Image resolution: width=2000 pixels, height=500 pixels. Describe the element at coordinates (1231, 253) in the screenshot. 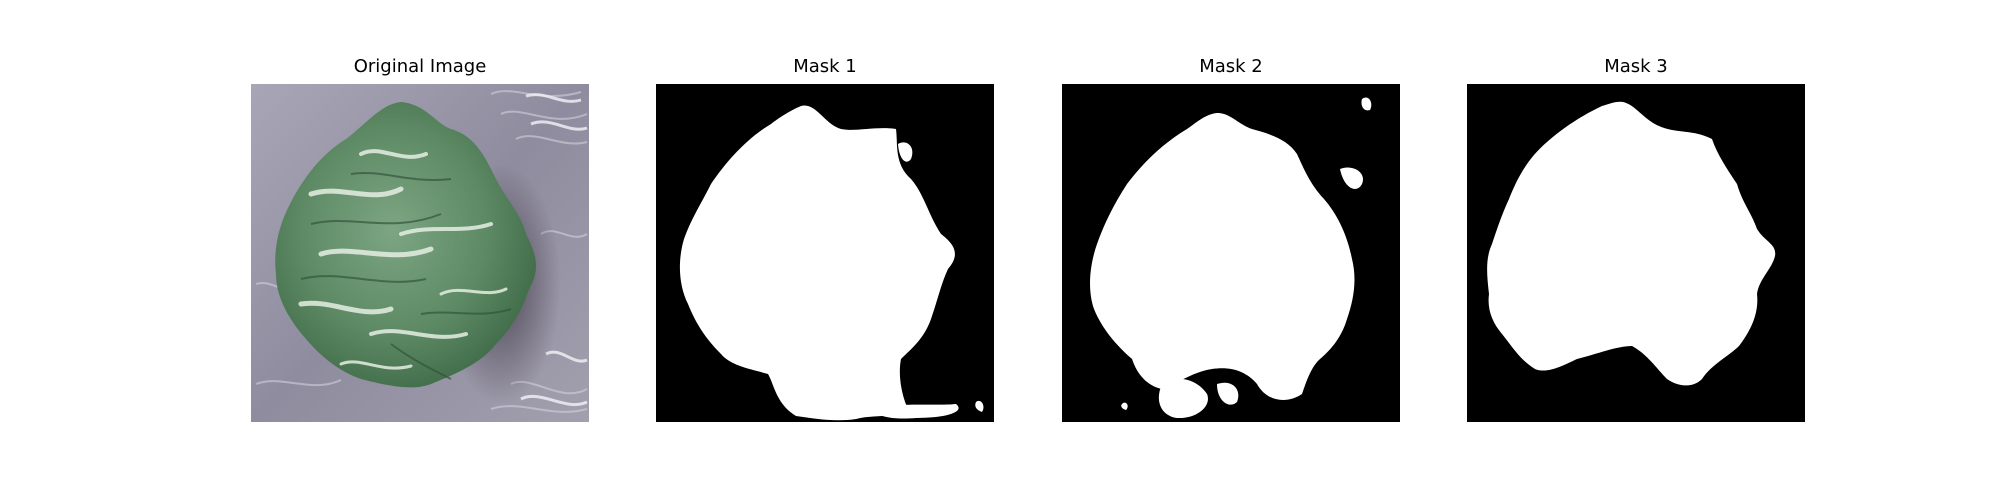

I see `mask-2-image` at that location.